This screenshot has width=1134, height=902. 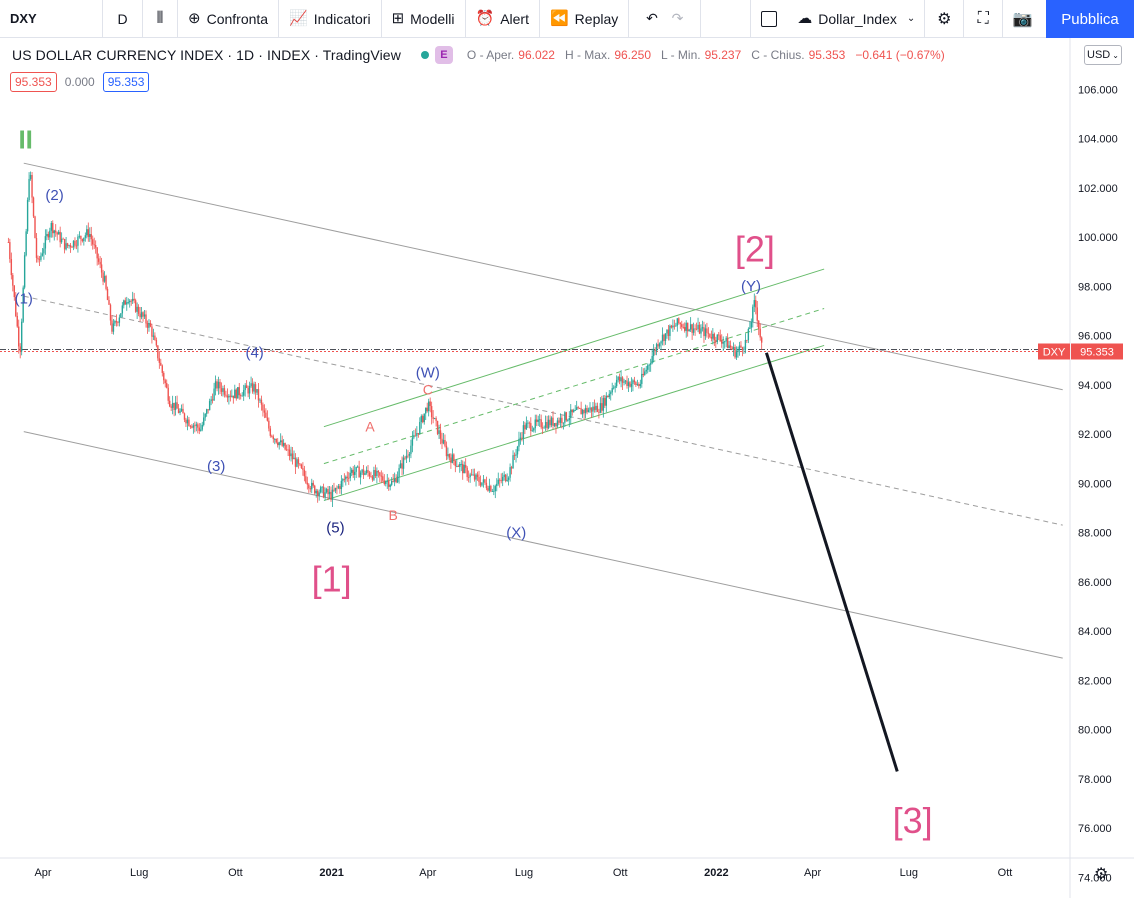 What do you see at coordinates (443, 55) in the screenshot?
I see `events-badge: E` at bounding box center [443, 55].